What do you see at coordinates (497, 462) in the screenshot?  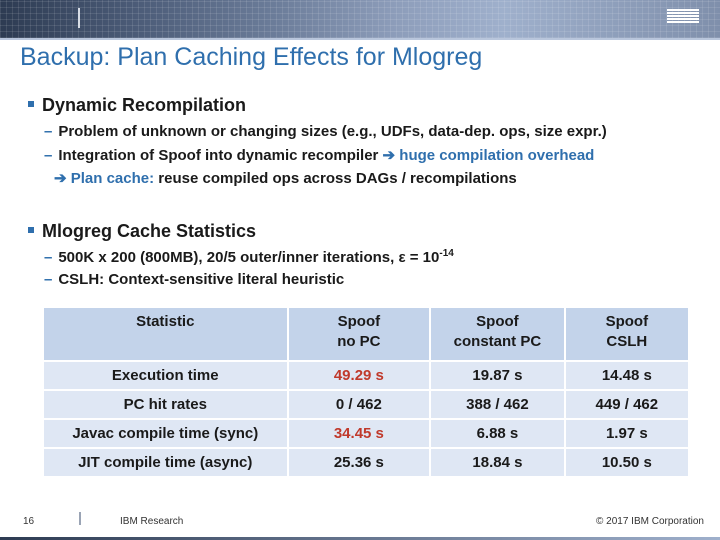 I see `table-cell: 18.84 s` at bounding box center [497, 462].